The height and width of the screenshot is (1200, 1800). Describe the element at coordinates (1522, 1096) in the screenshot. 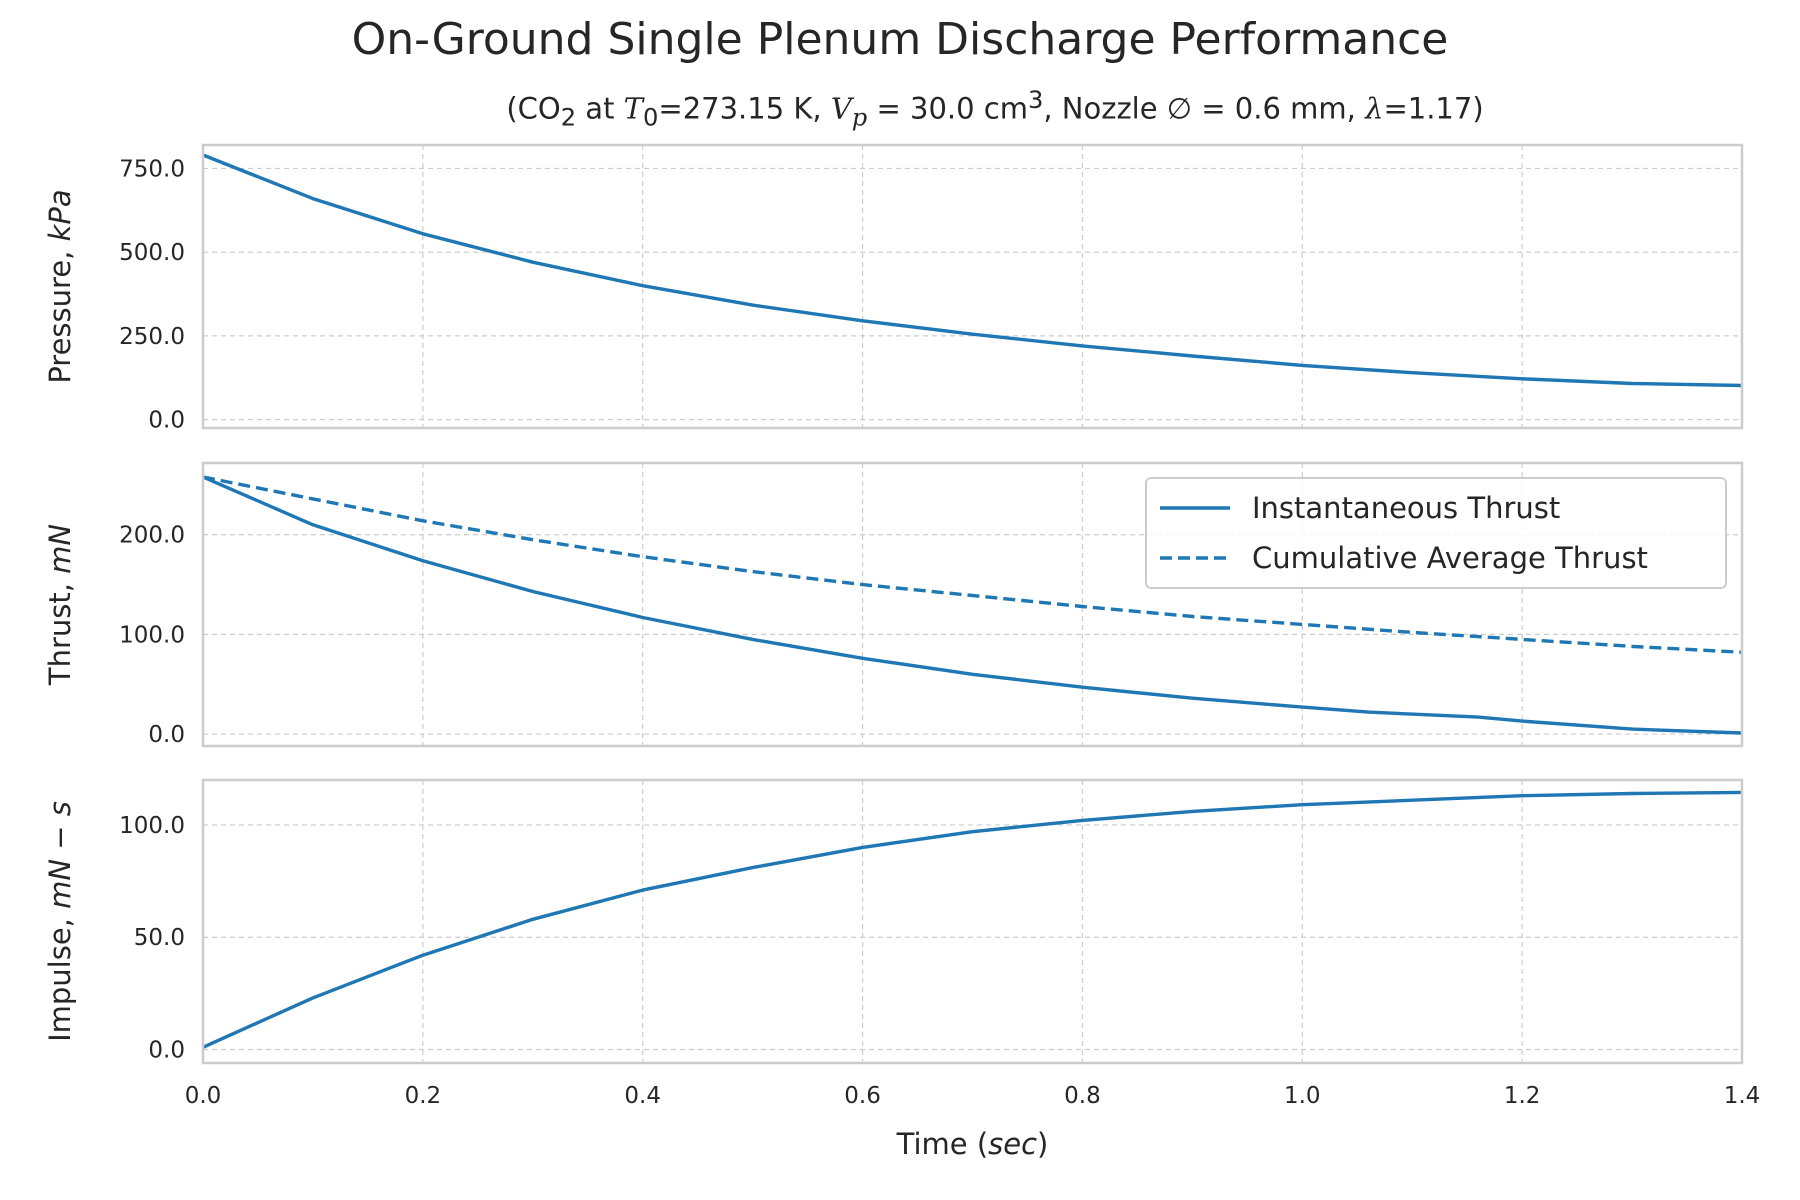

I see `xtick-label-6: 1.2` at that location.